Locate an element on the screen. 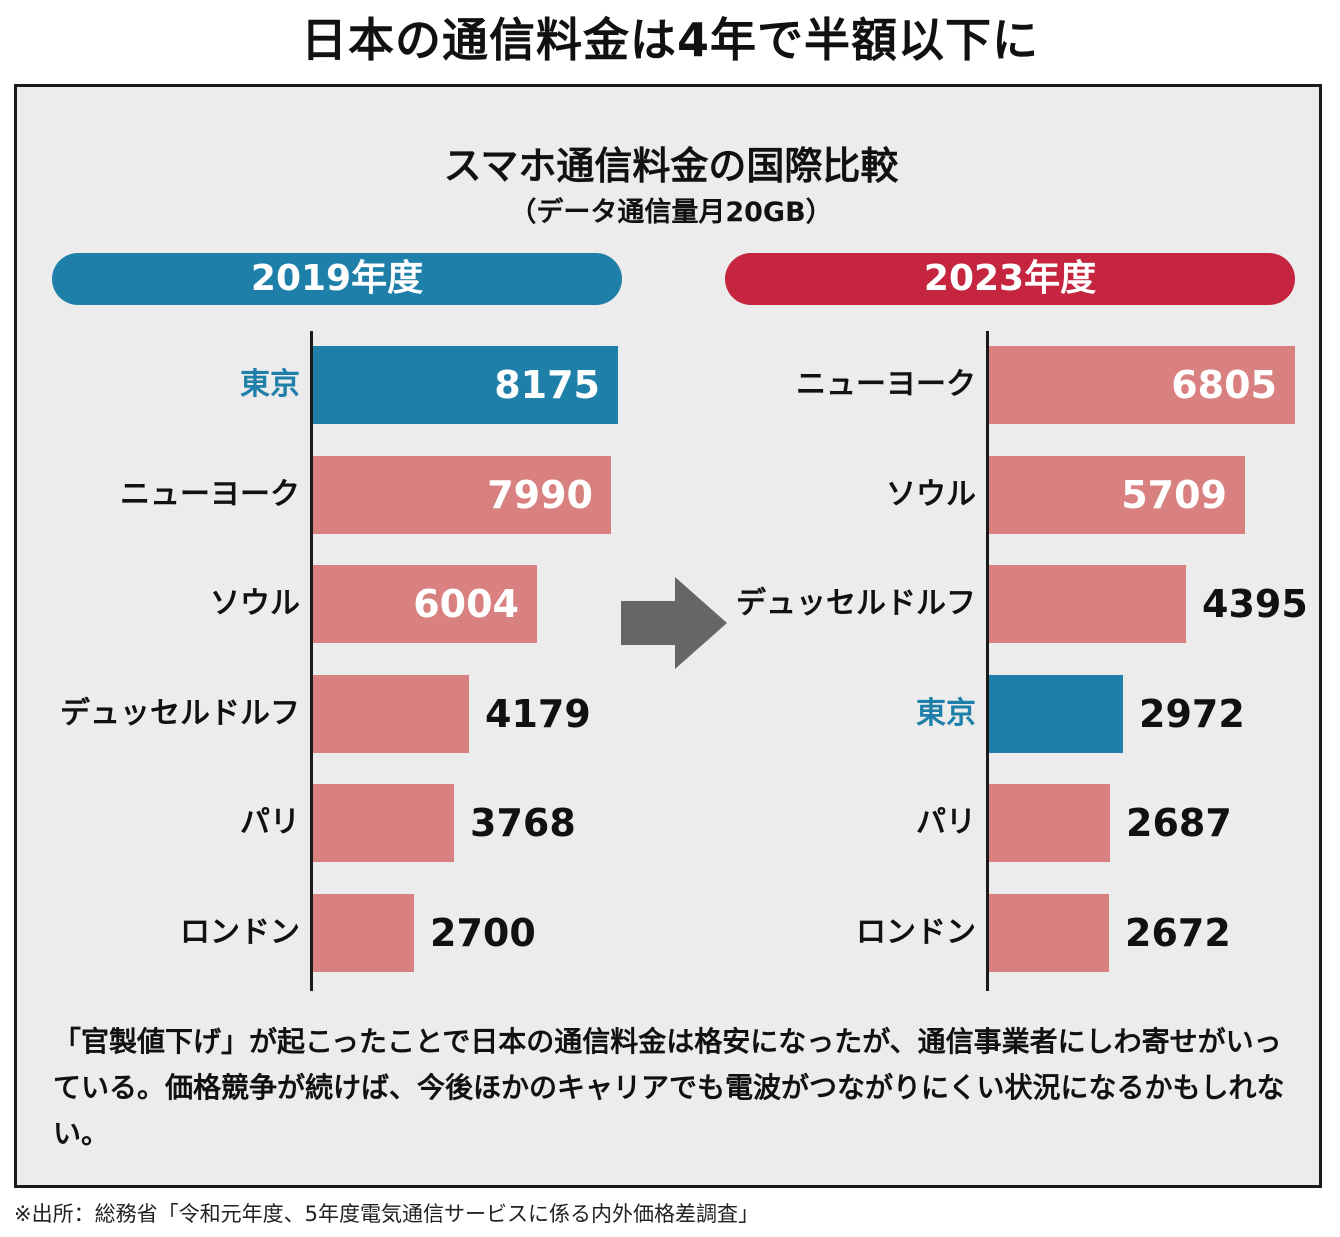 Image resolution: width=1340 pixels, height=1237 pixels. data-label: 7990 is located at coordinates (540, 494).